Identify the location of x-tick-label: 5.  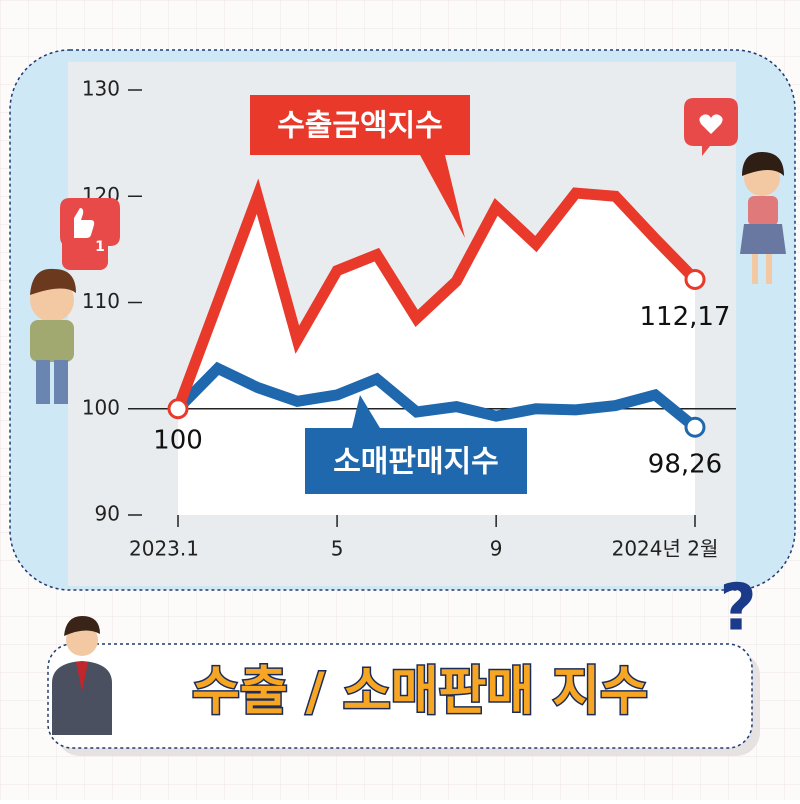
(337, 549).